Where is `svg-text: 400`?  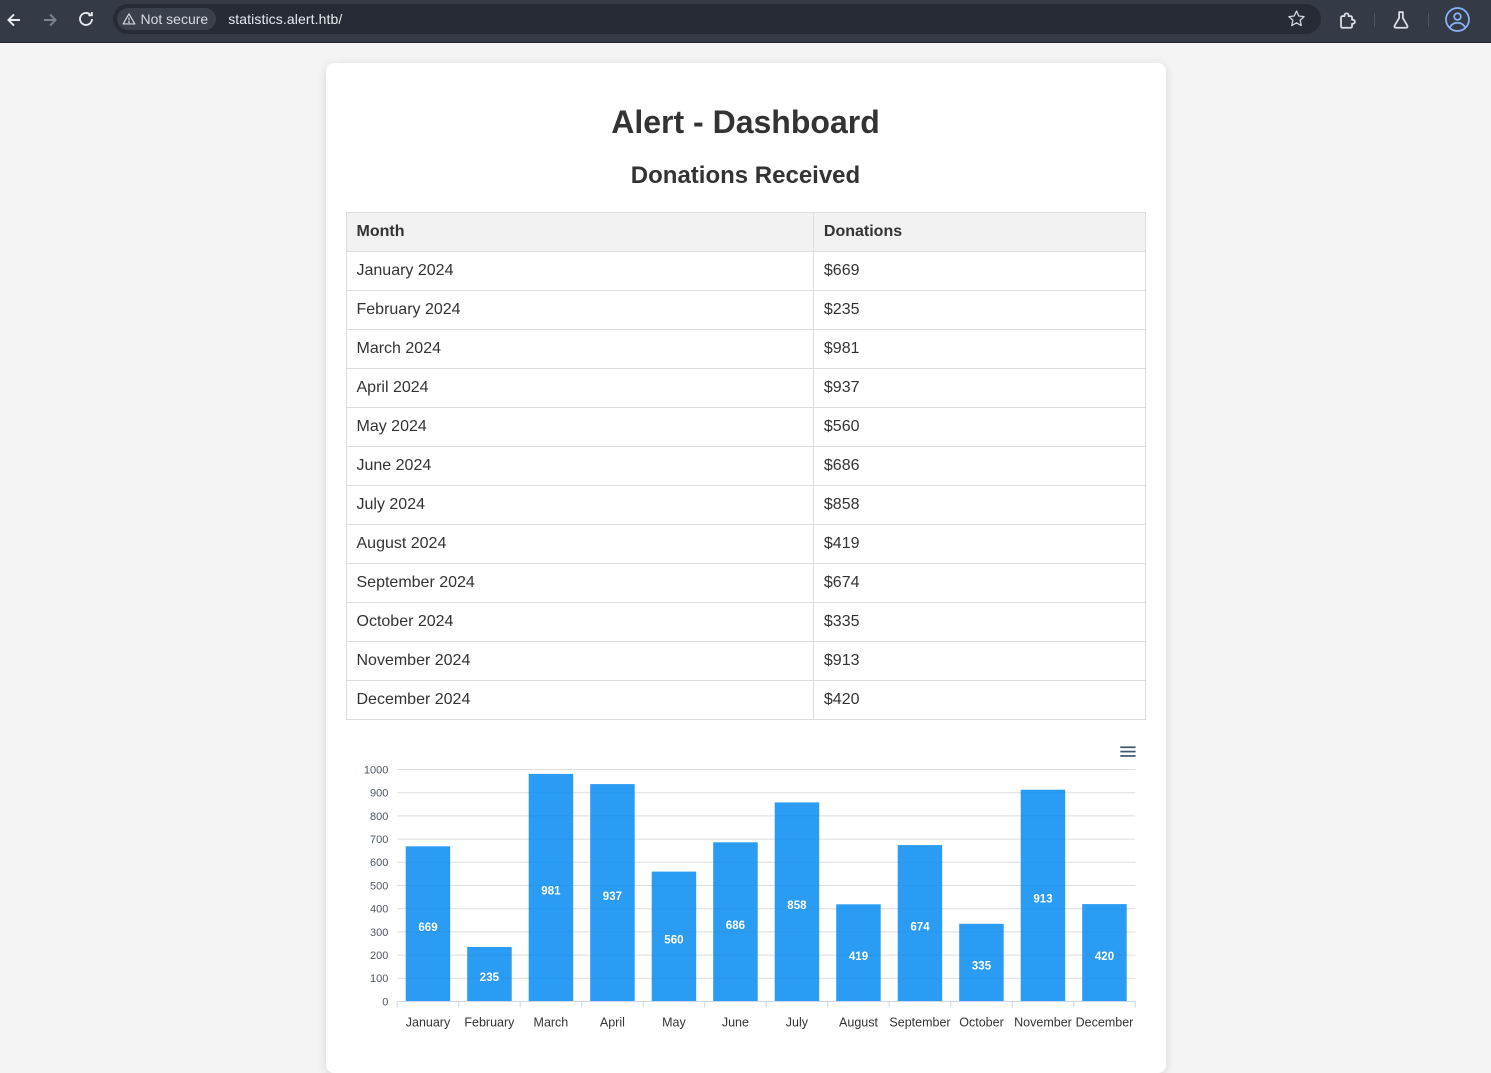 svg-text: 400 is located at coordinates (379, 910).